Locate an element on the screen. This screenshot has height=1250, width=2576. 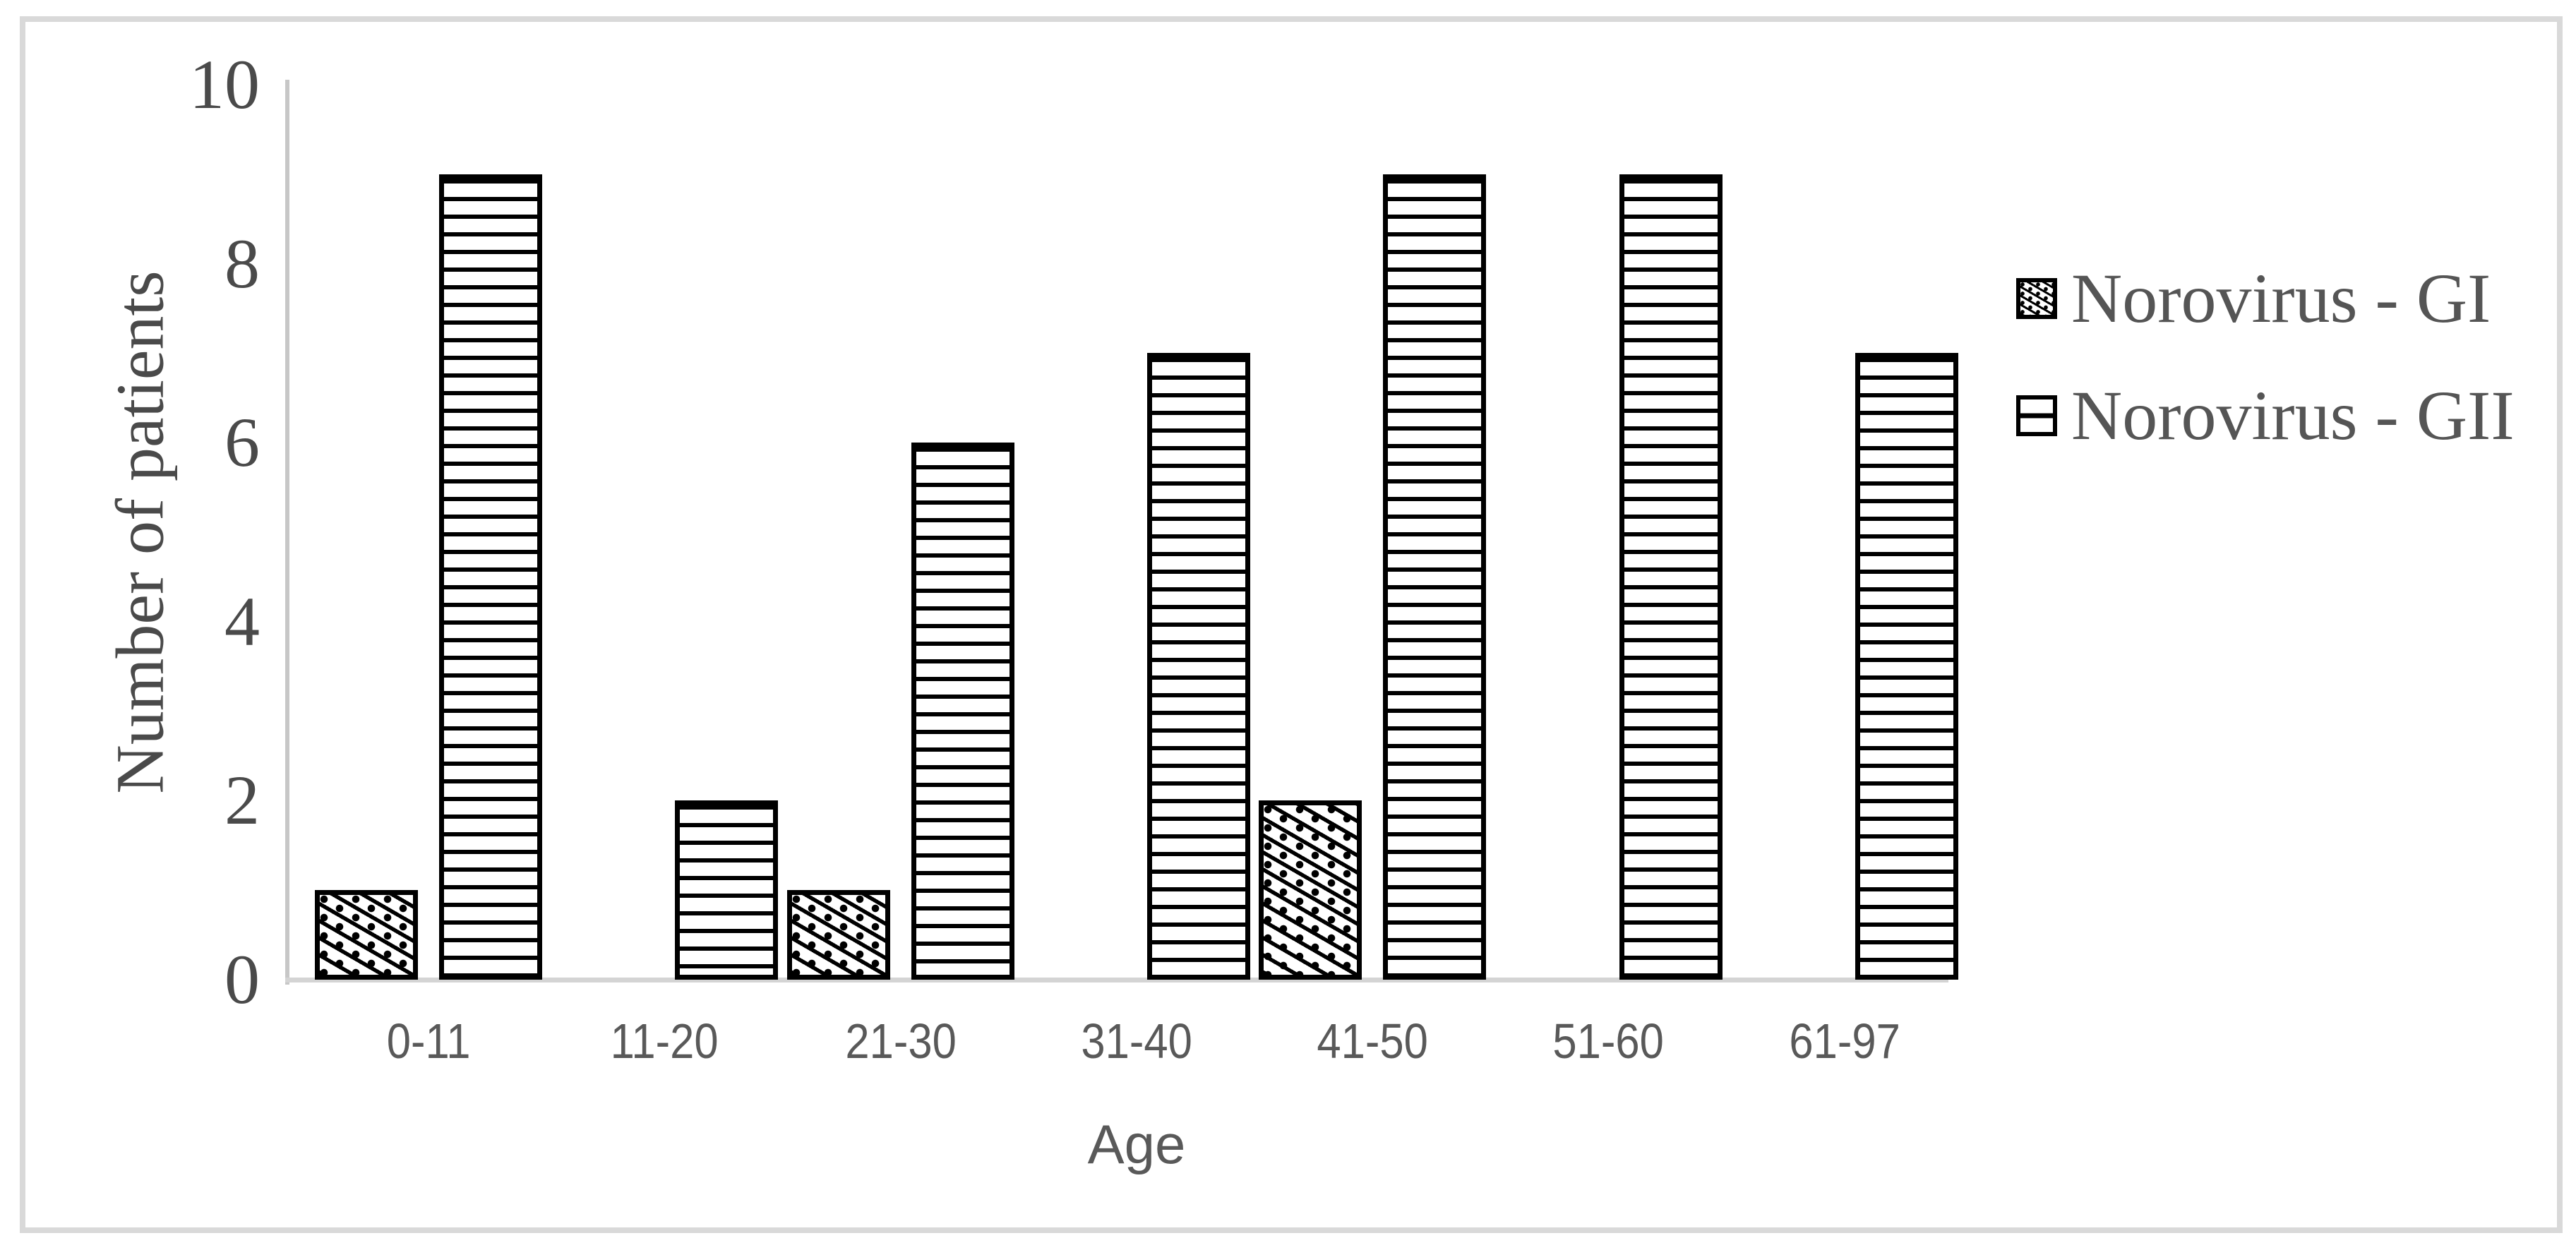
y-tick-label: 0 is located at coordinates (242, 979).